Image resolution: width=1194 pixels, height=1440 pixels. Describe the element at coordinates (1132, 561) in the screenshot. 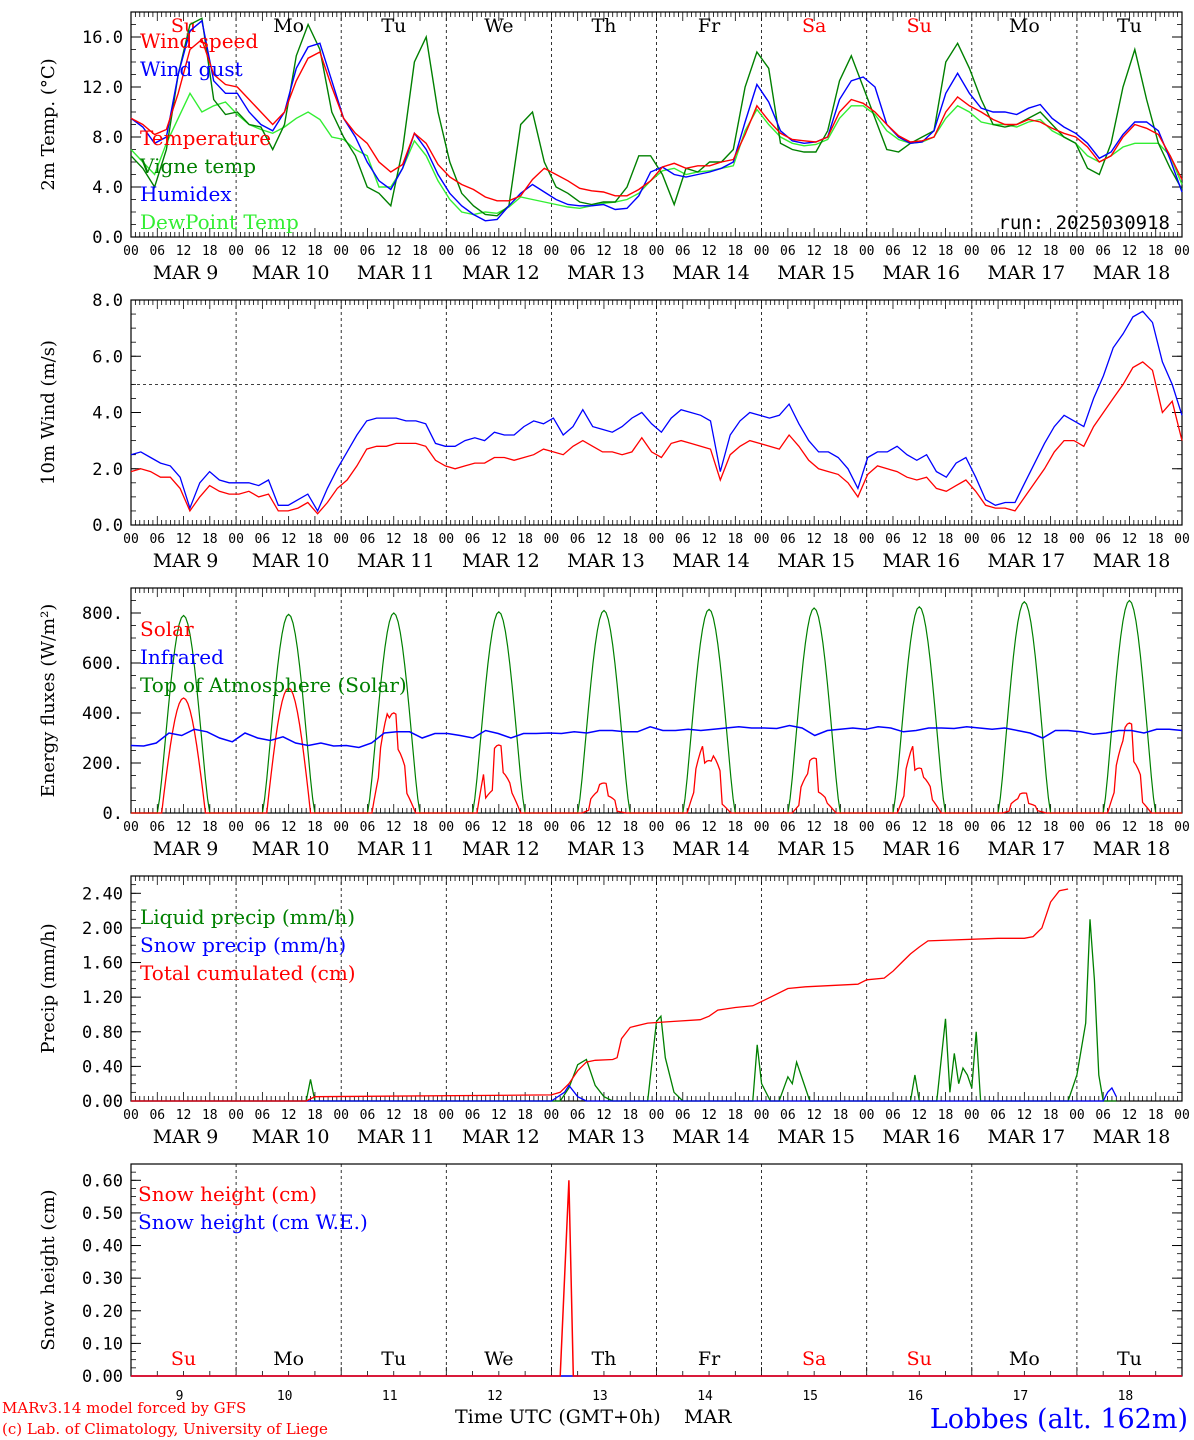

I see `date-label: MAR 18` at that location.